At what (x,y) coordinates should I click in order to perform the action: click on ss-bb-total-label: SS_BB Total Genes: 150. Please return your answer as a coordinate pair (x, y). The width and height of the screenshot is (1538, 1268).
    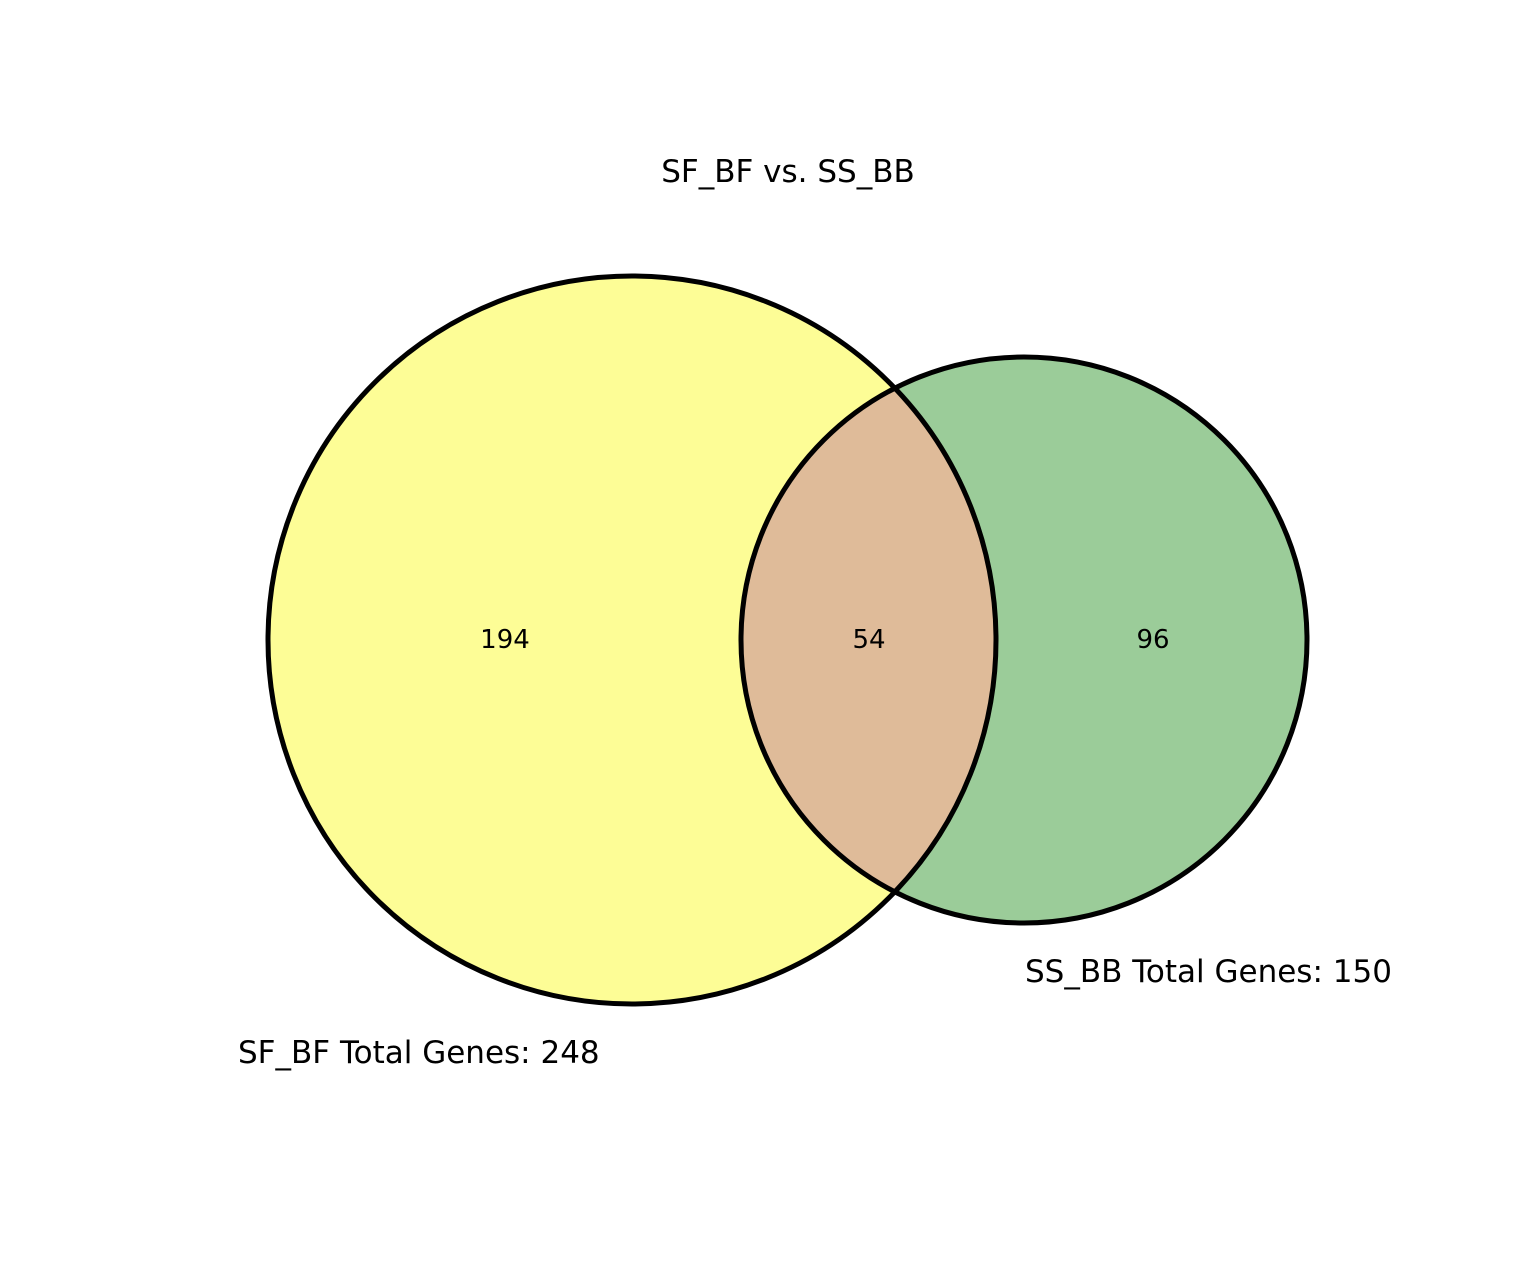
    Looking at the image, I should click on (1208, 972).